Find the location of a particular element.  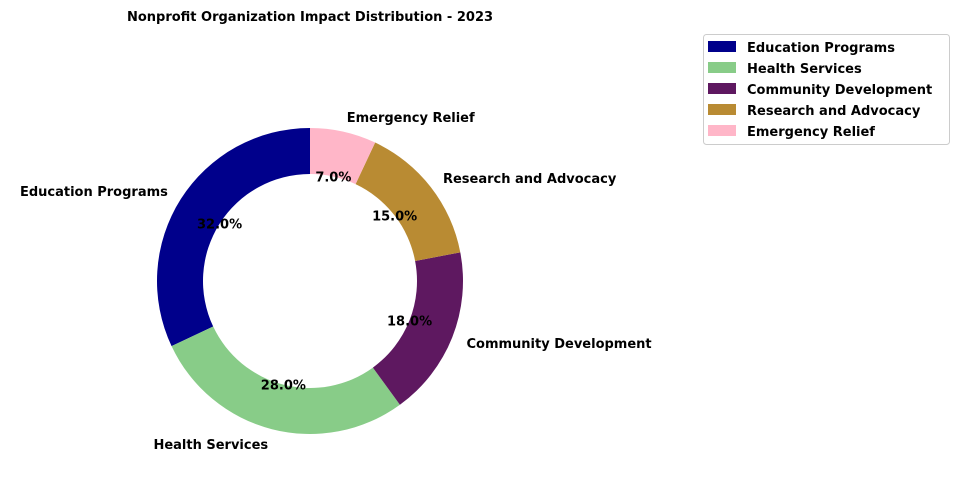

legend-frame is located at coordinates (826, 89).